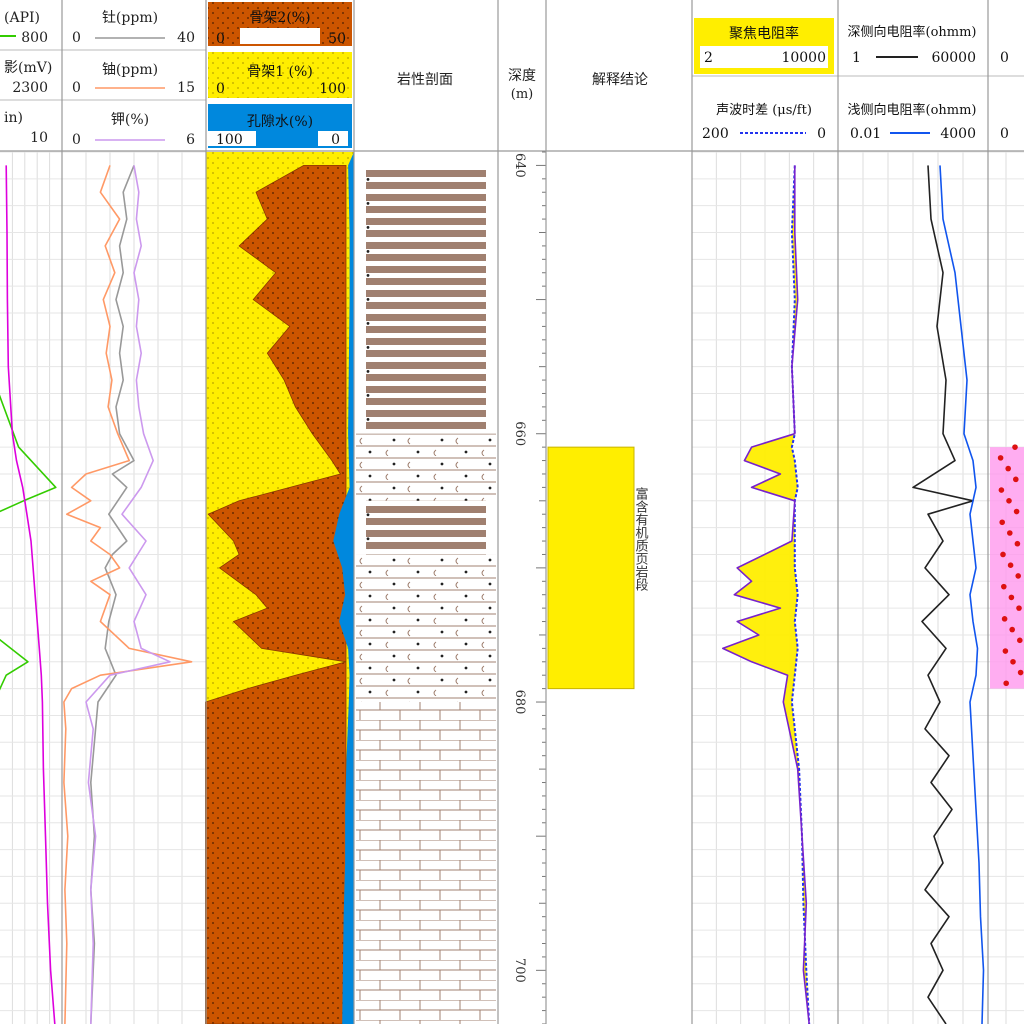 The image size is (1024, 1024). What do you see at coordinates (803, 58) in the screenshot?
I see `focused-max: 10000` at bounding box center [803, 58].